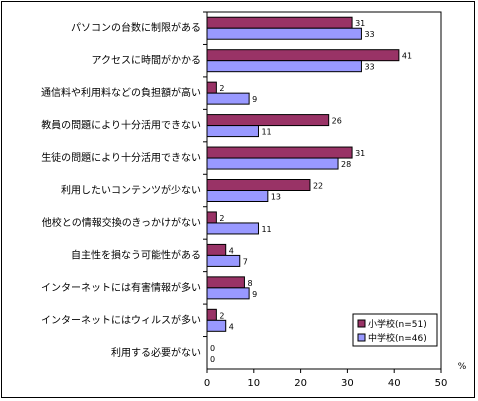 This screenshot has width=478, height=401. Describe the element at coordinates (207, 383) in the screenshot. I see `x-tick-label: 0` at that location.